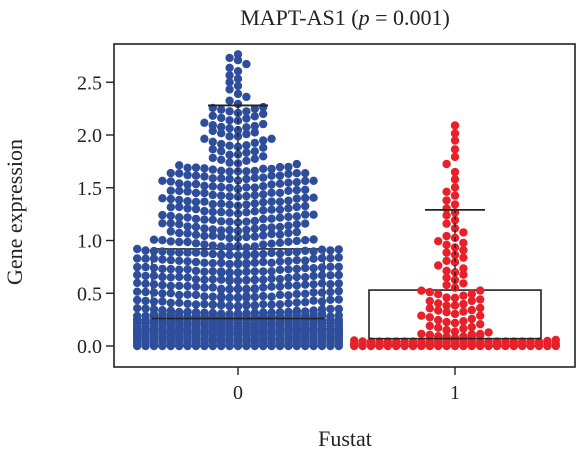  What do you see at coordinates (455, 393) in the screenshot?
I see `x-tick-label: 1` at bounding box center [455, 393].